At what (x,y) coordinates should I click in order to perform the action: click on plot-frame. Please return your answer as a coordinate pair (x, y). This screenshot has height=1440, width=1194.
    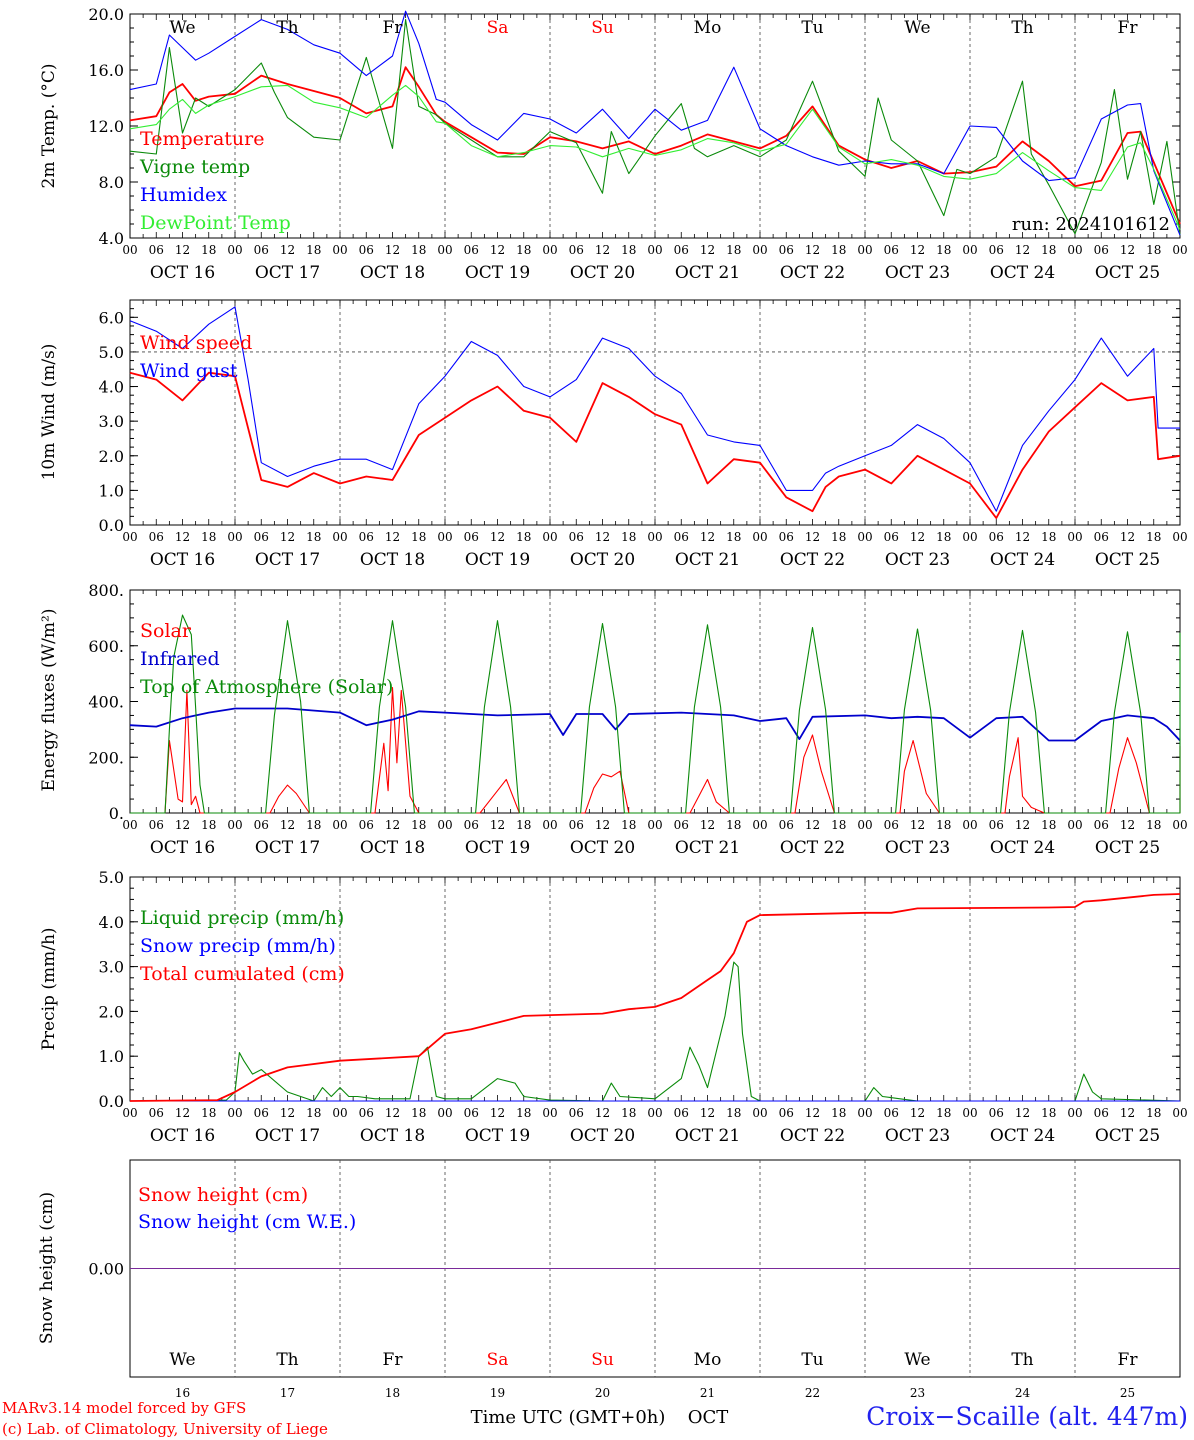
    Looking at the image, I should click on (655, 412).